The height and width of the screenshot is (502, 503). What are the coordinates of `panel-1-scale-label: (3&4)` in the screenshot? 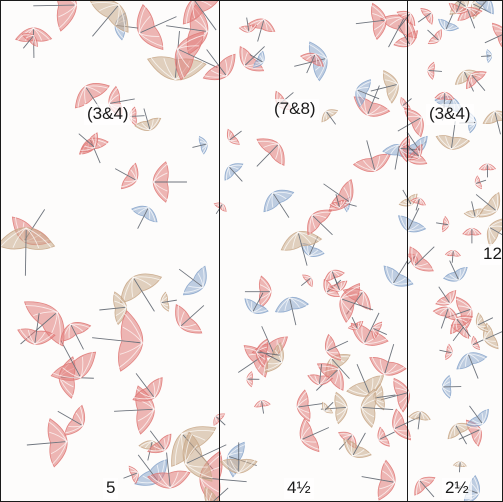 It's located at (108, 114).